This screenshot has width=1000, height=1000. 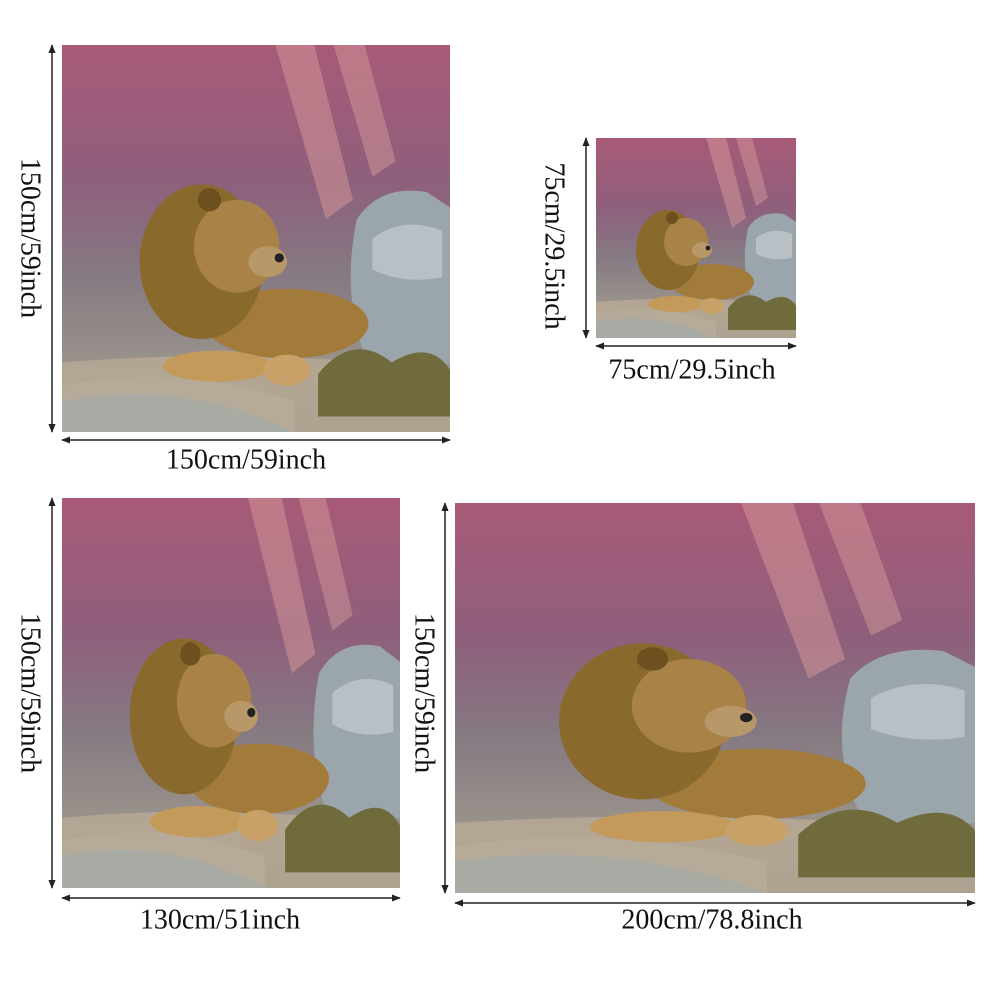 I want to click on width-label: 130cm/51inch, so click(x=220, y=919).